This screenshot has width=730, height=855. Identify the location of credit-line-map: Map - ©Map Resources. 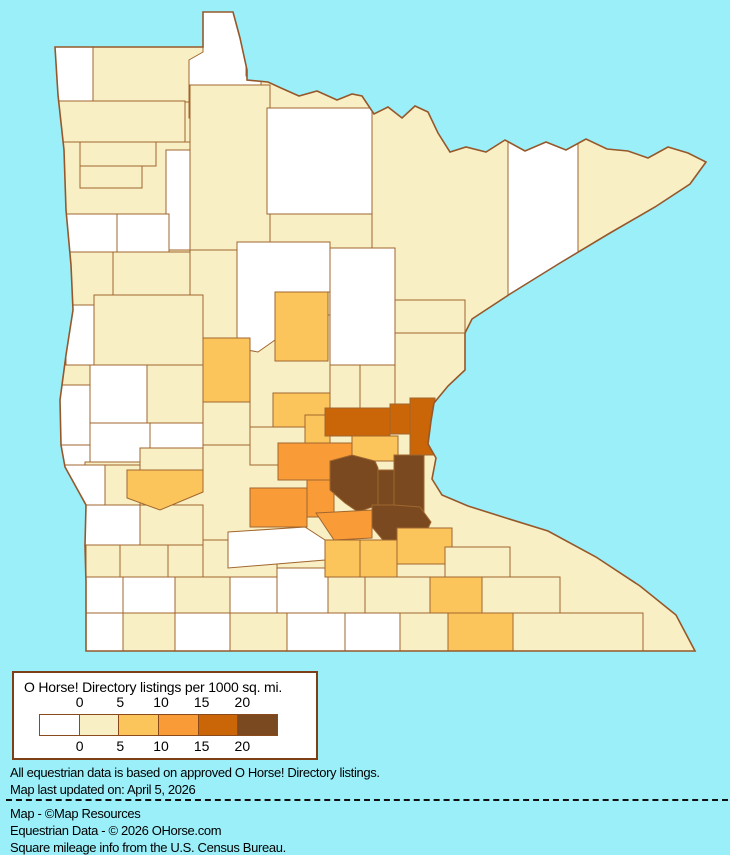
(75, 813).